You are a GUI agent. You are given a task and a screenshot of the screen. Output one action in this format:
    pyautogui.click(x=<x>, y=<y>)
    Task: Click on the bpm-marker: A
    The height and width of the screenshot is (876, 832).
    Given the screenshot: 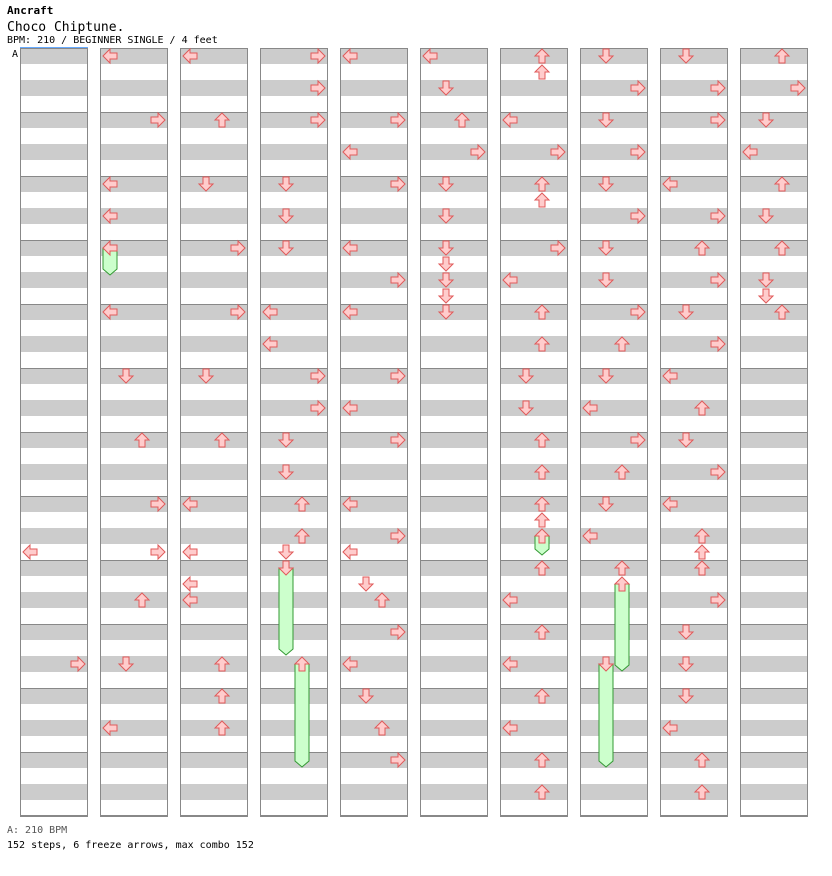 What is the action you would take?
    pyautogui.click(x=15, y=54)
    